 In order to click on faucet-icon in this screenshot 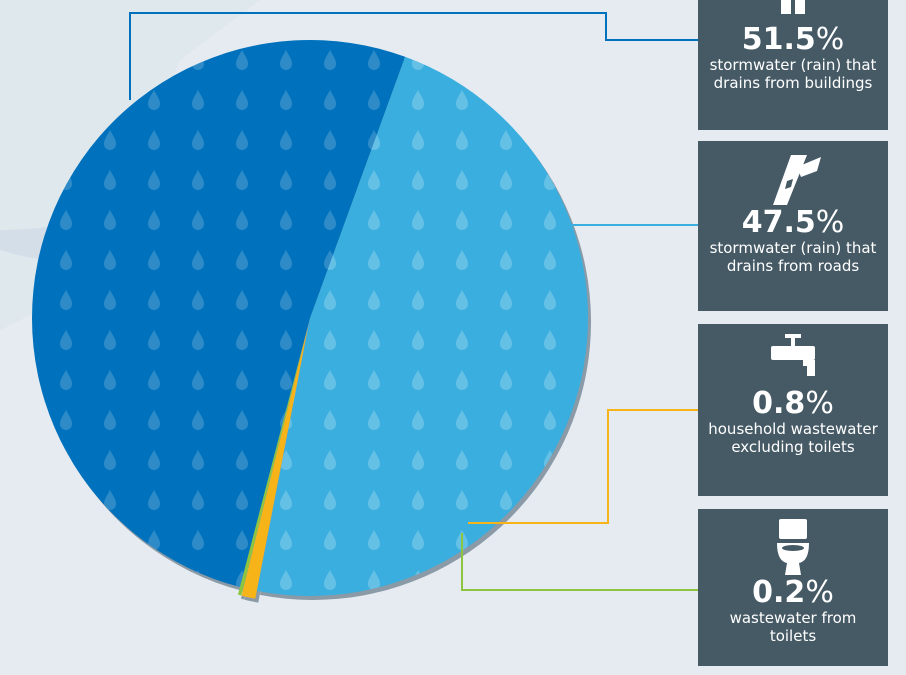, I will do `click(793, 355)`.